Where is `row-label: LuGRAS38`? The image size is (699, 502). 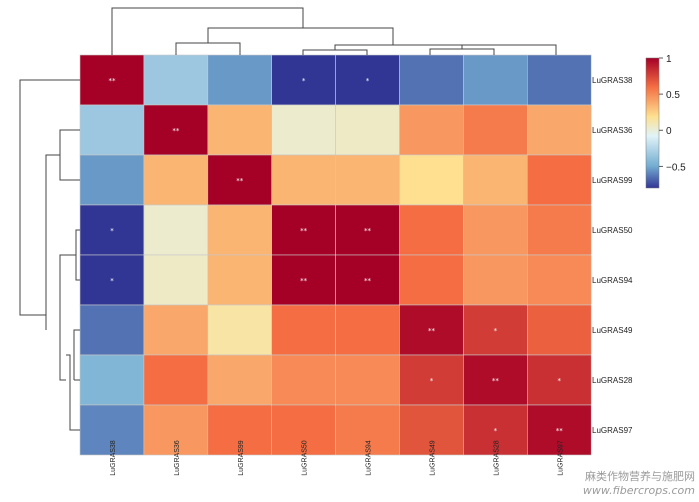 row-label: LuGRAS38 is located at coordinates (612, 80).